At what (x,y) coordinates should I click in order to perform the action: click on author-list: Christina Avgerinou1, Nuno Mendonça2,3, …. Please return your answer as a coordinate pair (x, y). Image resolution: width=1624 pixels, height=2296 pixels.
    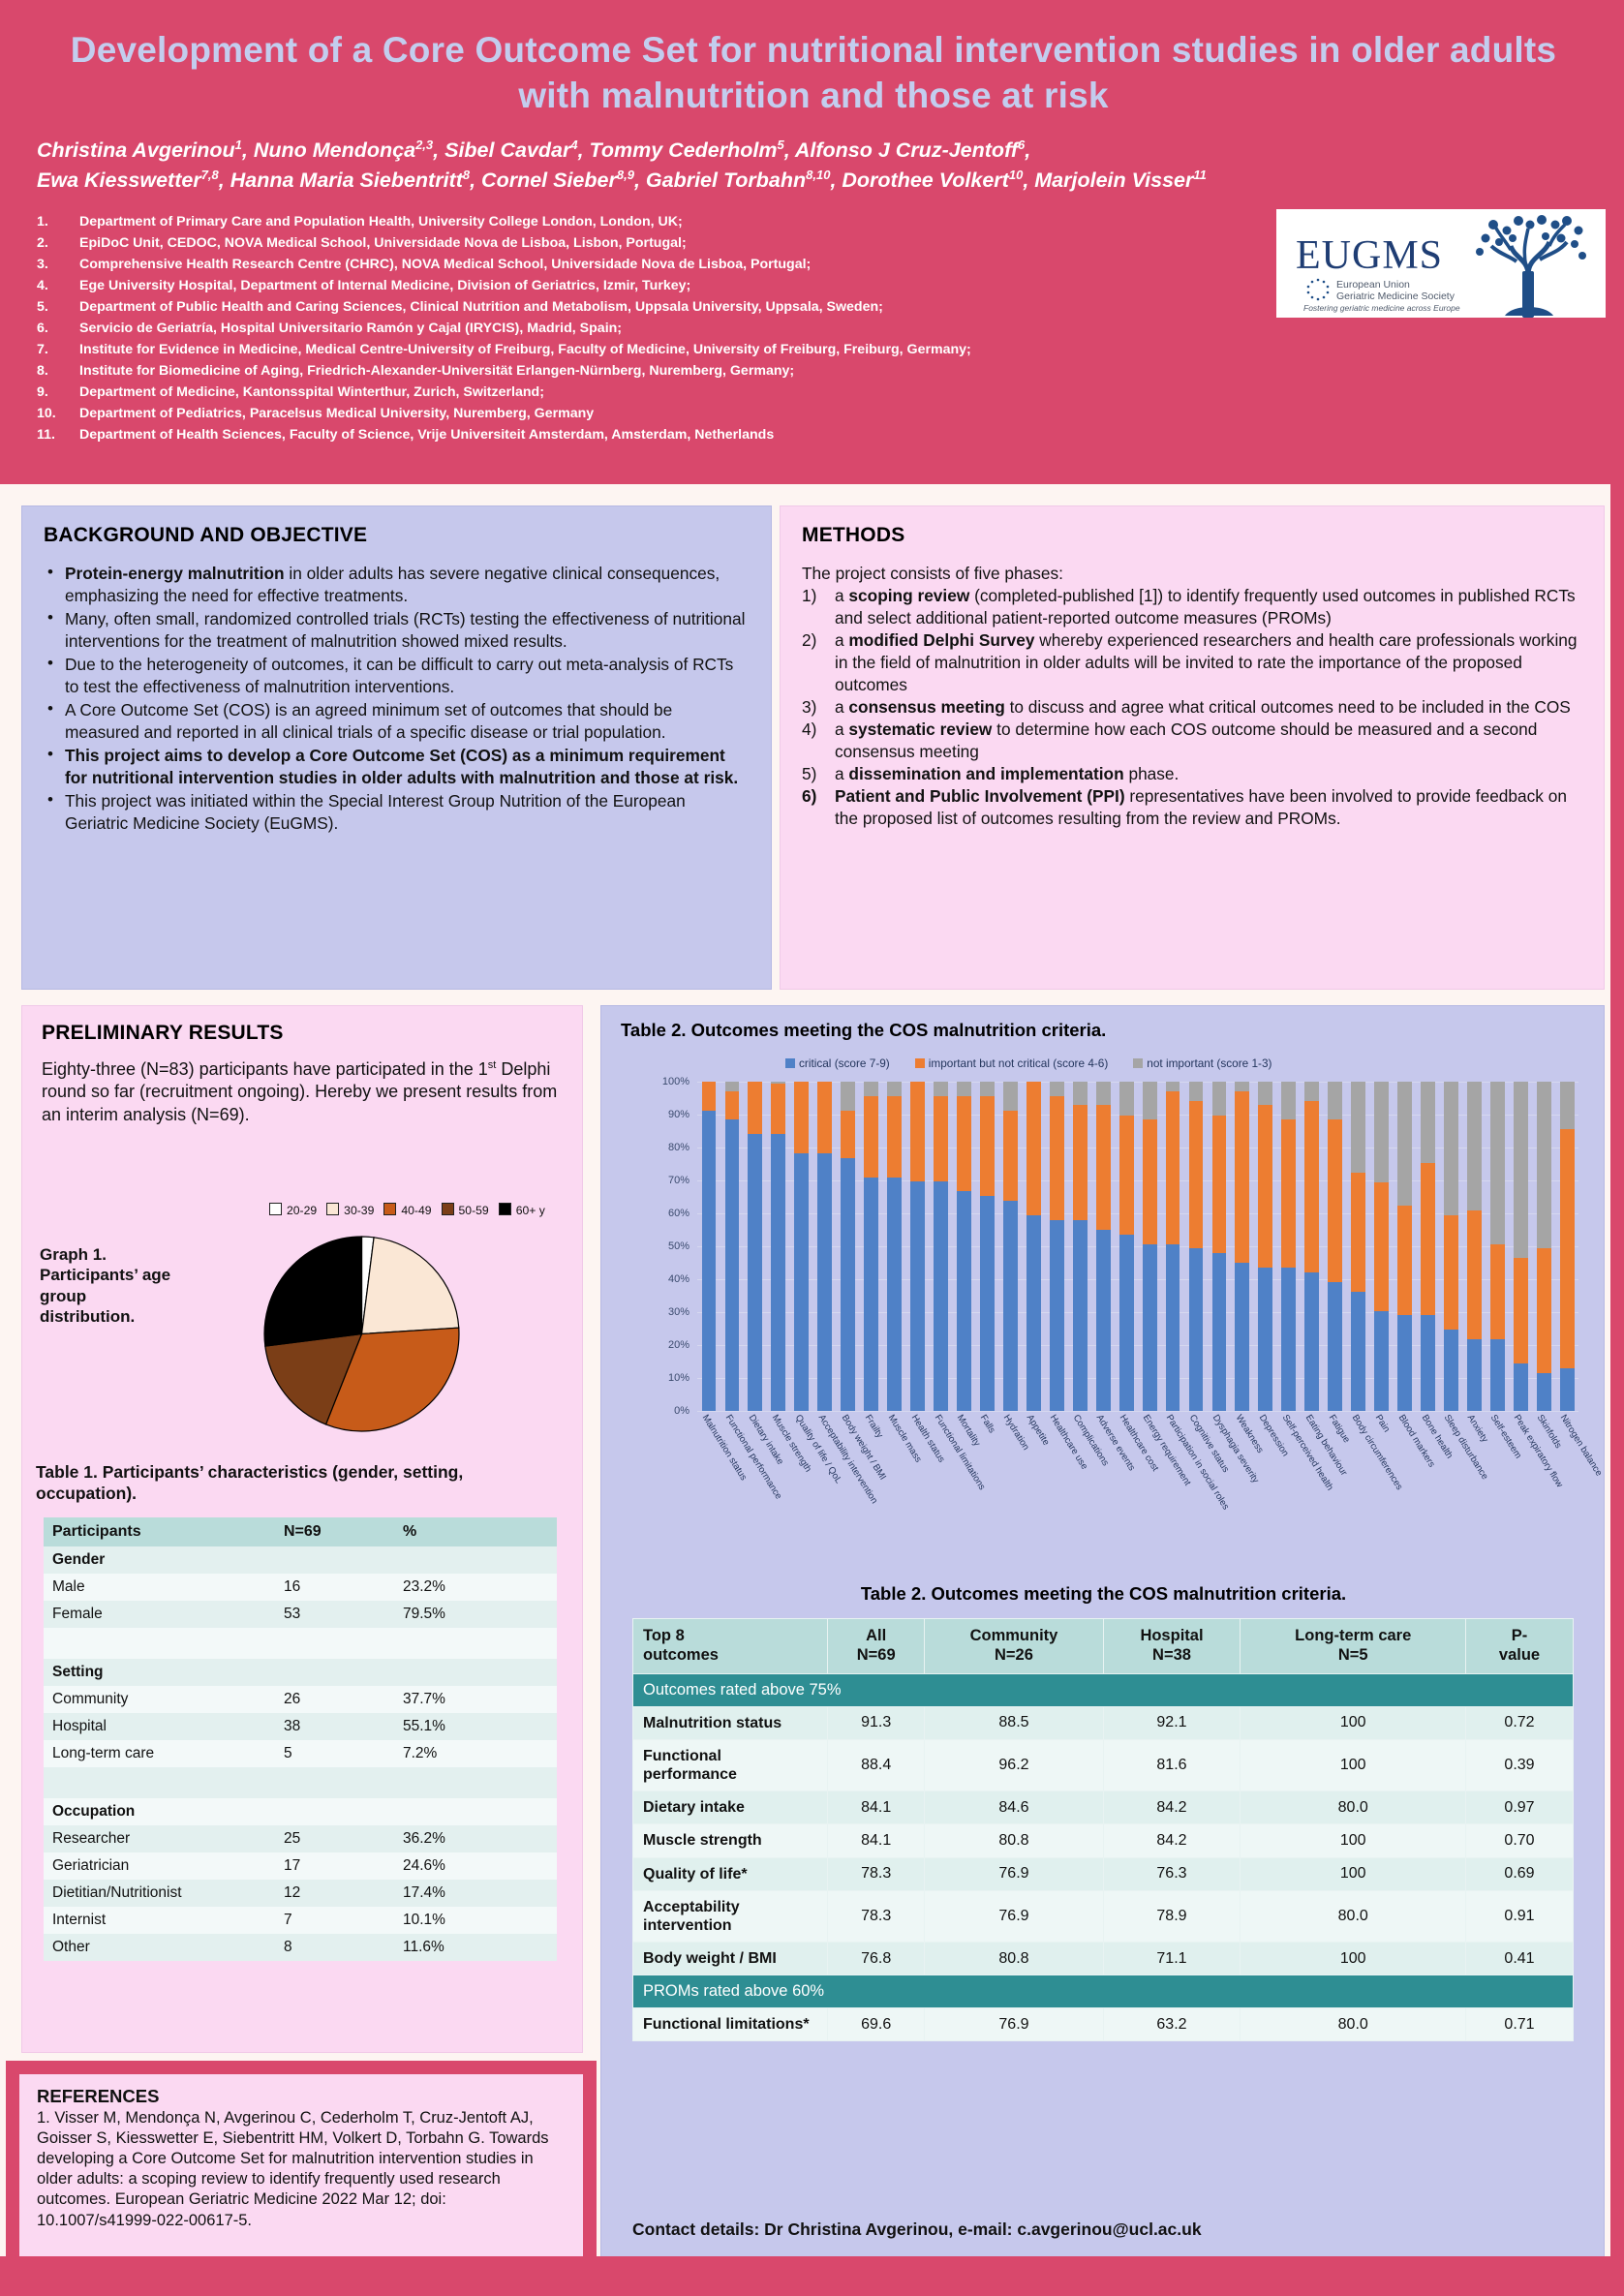
    Looking at the image, I should click on (811, 166).